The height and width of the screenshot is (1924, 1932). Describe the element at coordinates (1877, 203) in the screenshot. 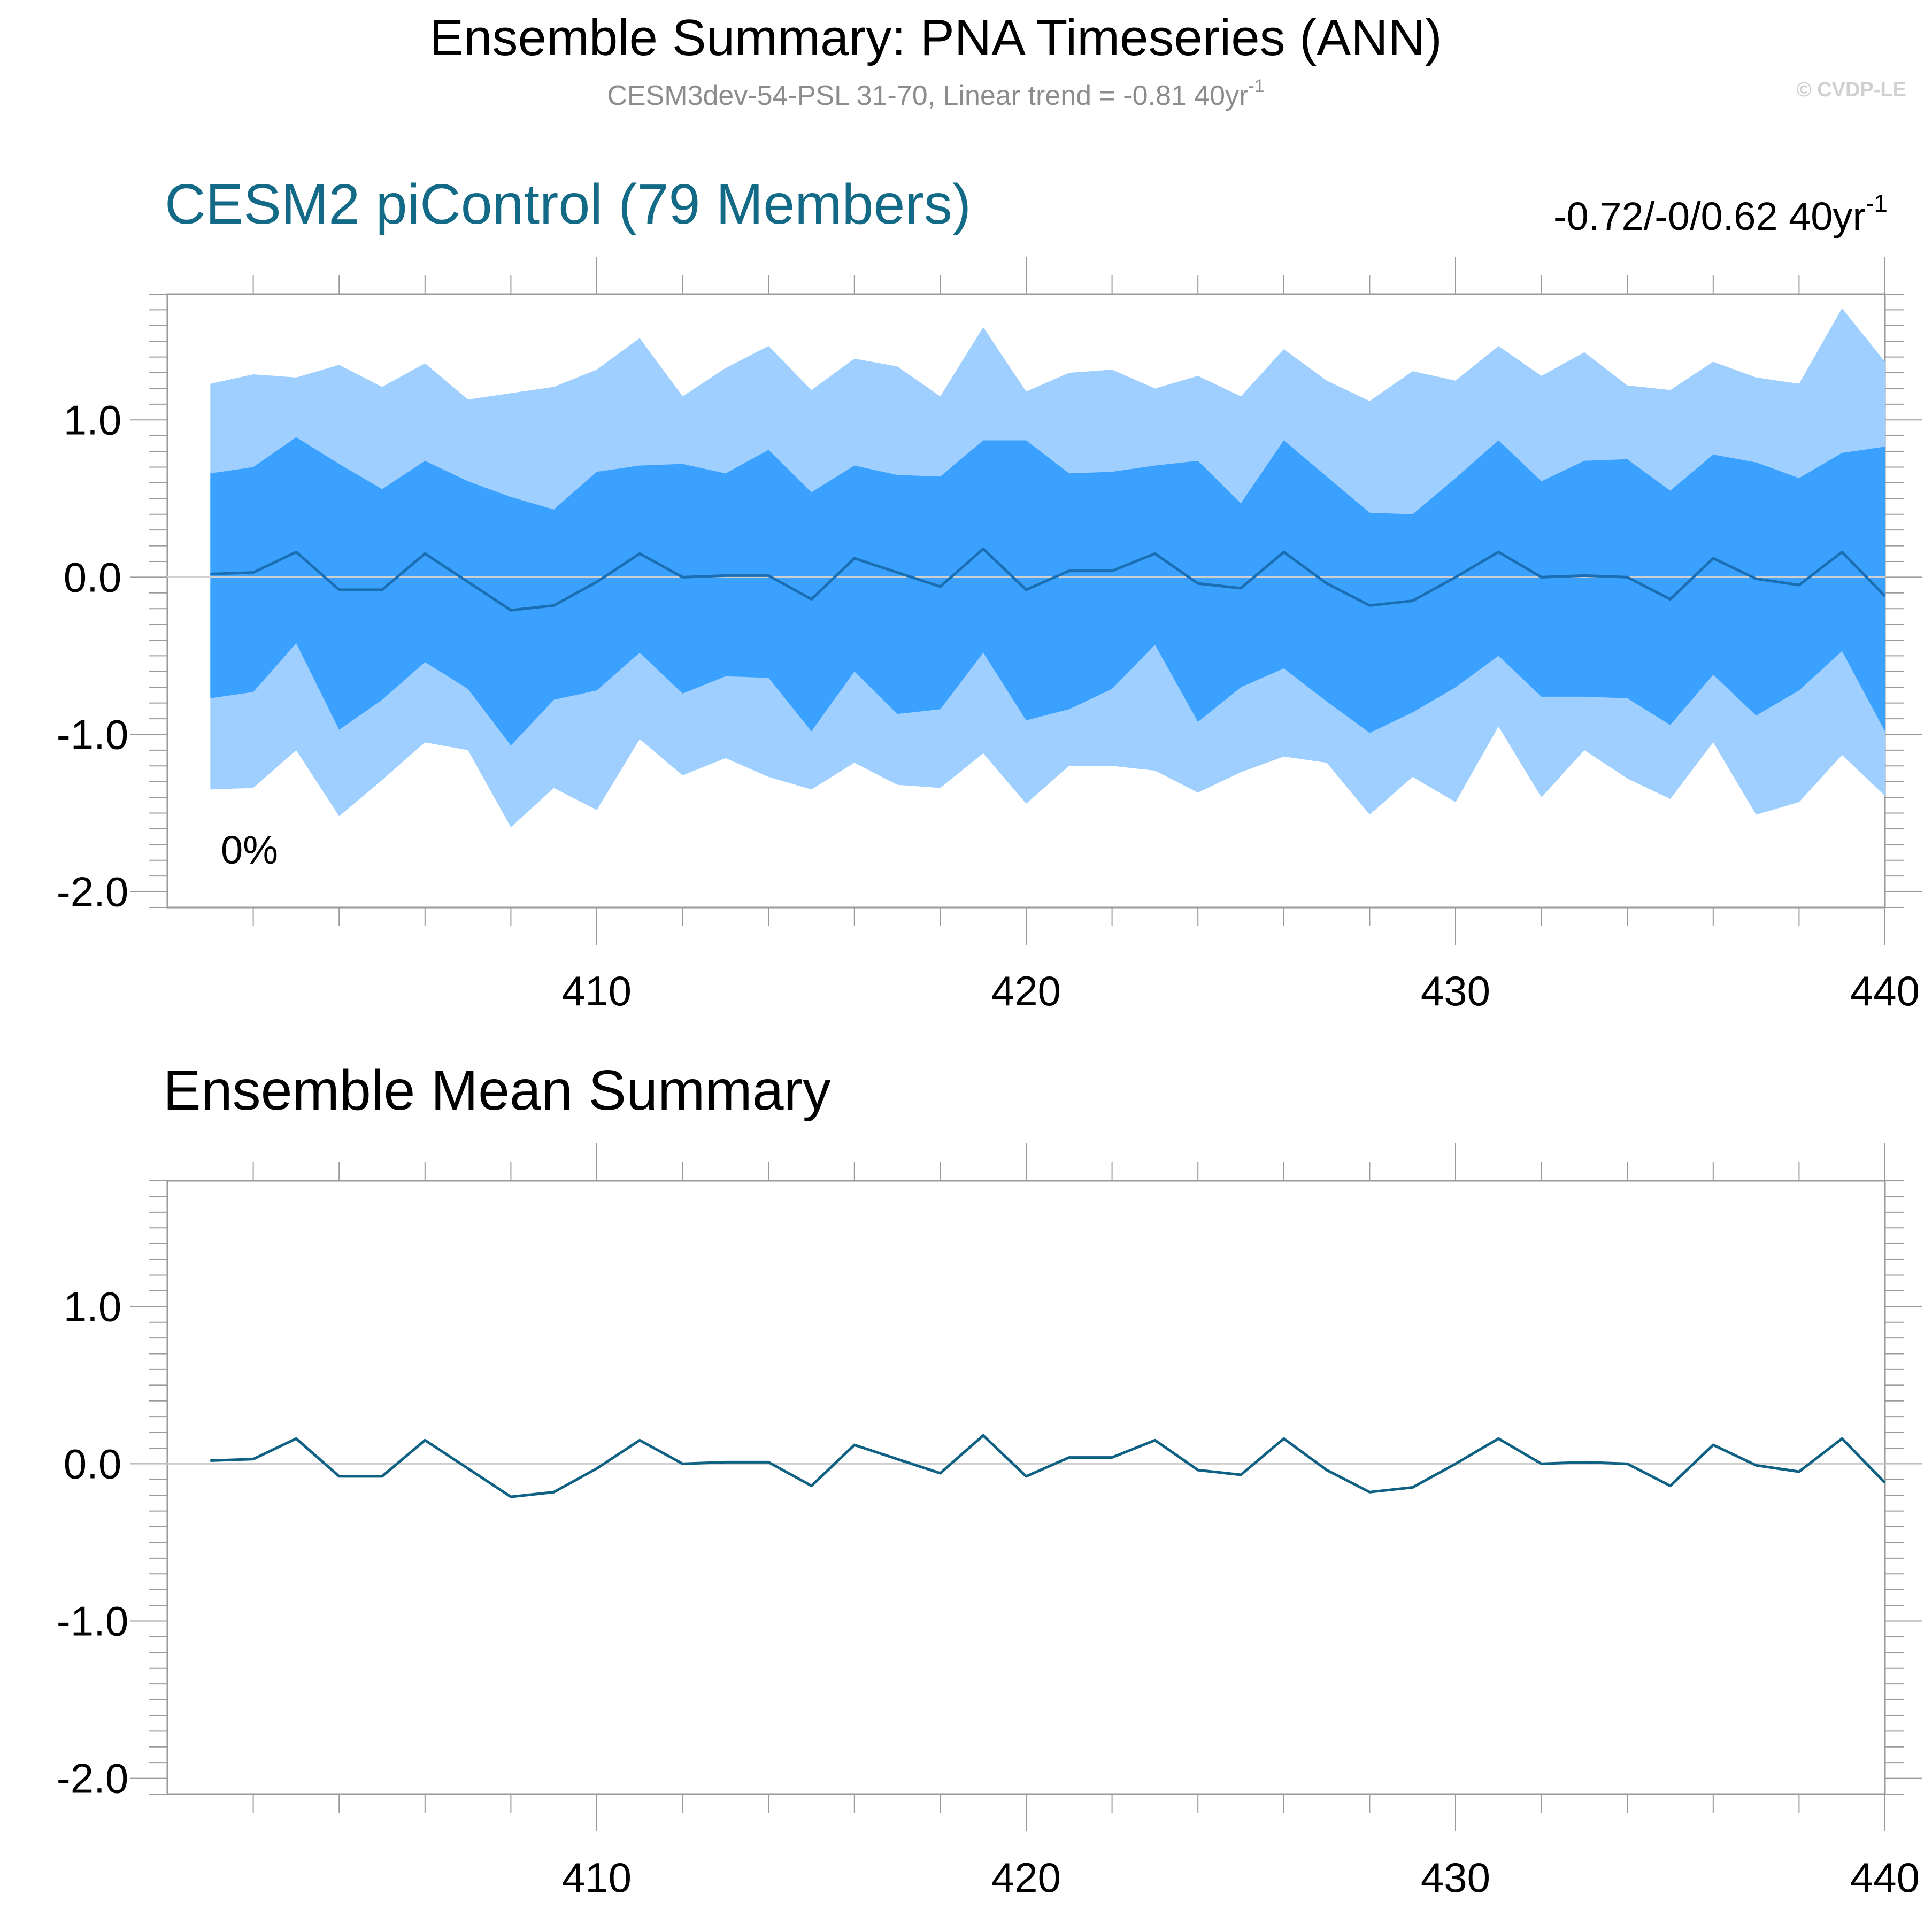

I see `trend-label-sup: -1` at that location.